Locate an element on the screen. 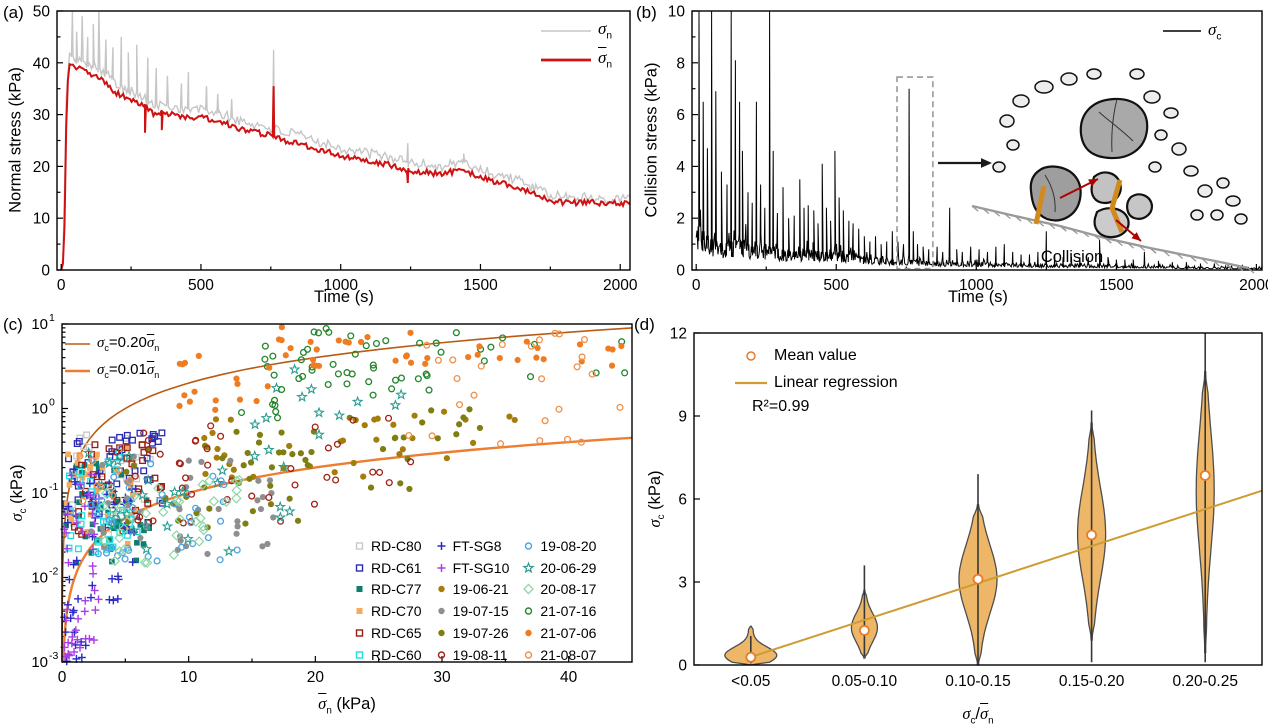  y-tick-label-exp: -3 is located at coordinates (53, 656).